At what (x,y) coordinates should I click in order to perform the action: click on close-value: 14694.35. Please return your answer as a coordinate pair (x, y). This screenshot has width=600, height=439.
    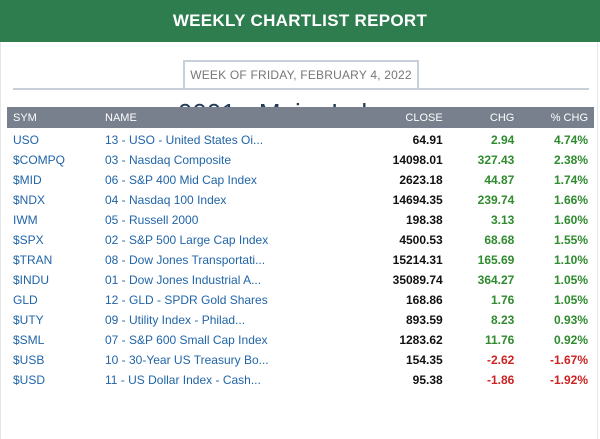
    Looking at the image, I should click on (417, 200).